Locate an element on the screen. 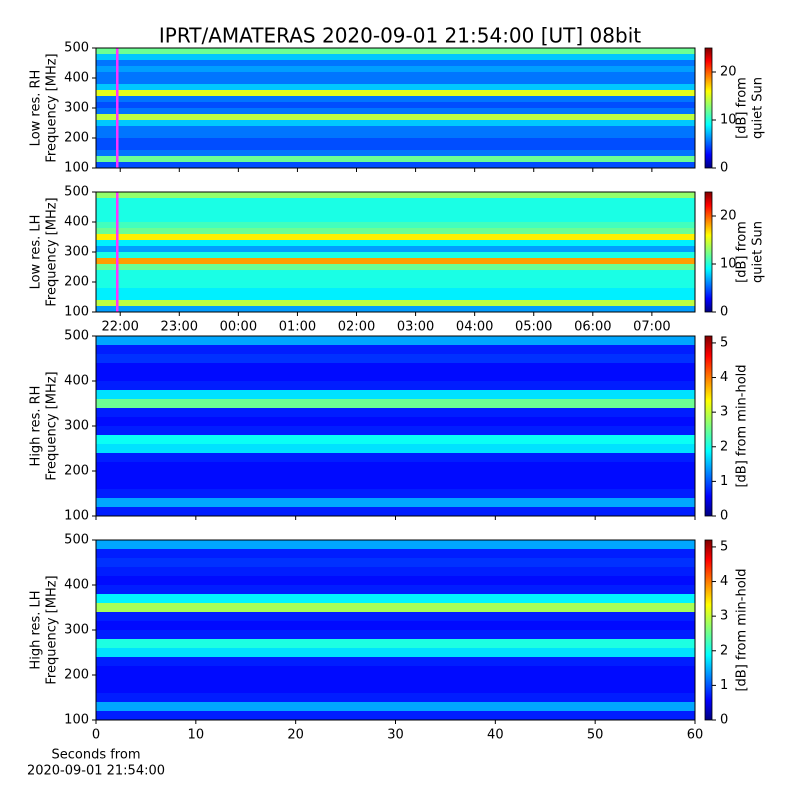 This screenshot has width=800, height=804. colorbar-tick-label: 1 is located at coordinates (724, 685).